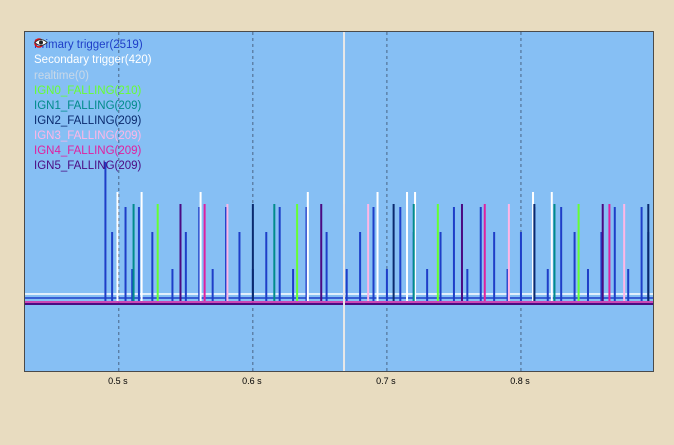 The height and width of the screenshot is (445, 674). I want to click on x-tick-label: 0.8 s, so click(520, 381).